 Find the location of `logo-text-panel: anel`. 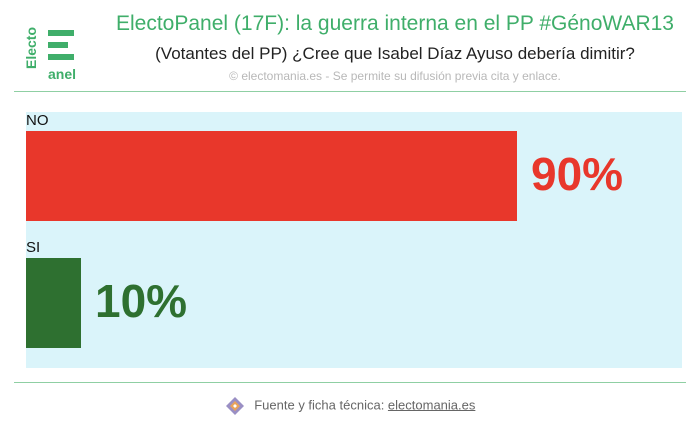

logo-text-panel: anel is located at coordinates (62, 74).